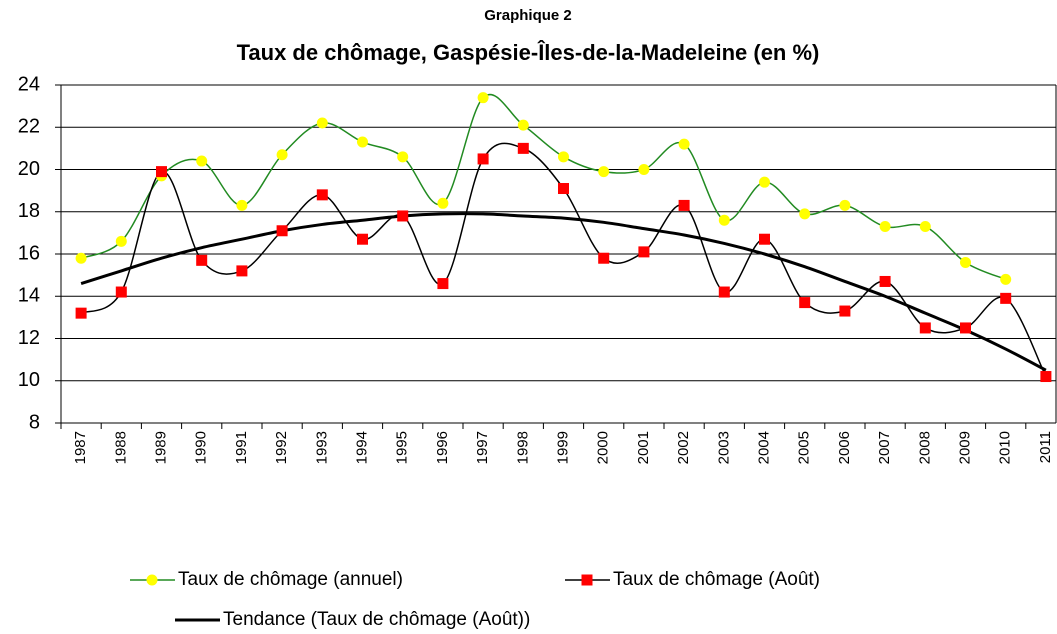  Describe the element at coordinates (716, 579) in the screenshot. I see `legend-label: Taux de chômage (Août)` at that location.